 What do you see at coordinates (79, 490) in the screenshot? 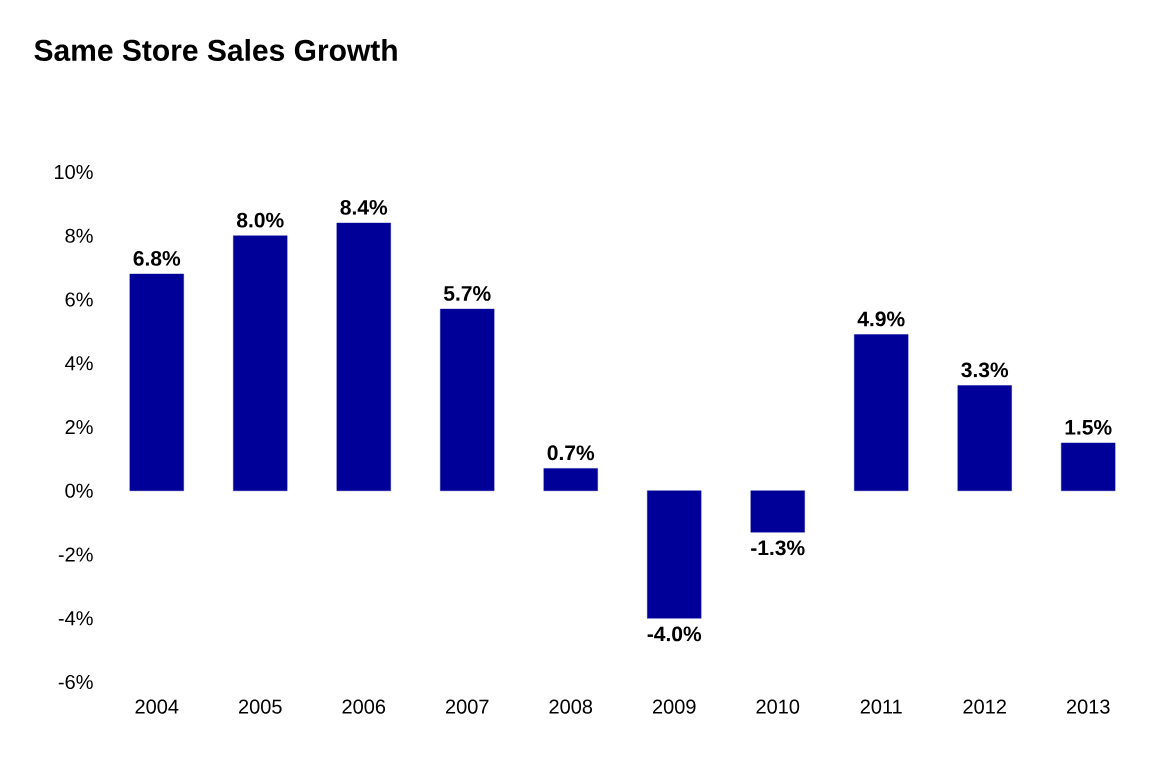
I see `y-tick-label: 0%` at bounding box center [79, 490].